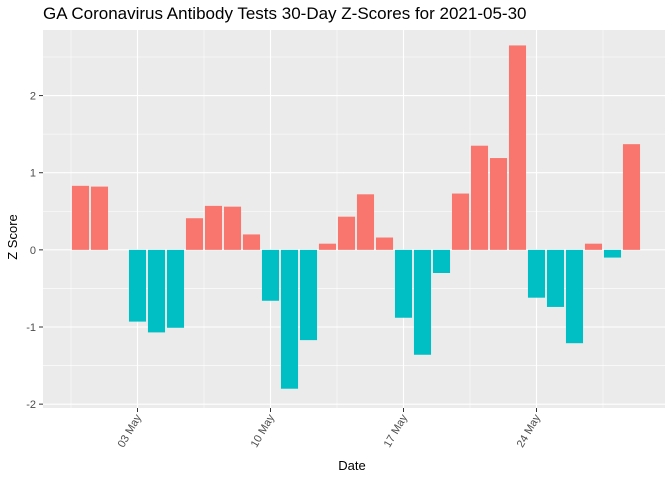 This screenshot has width=672, height=480. Describe the element at coordinates (33, 174) in the screenshot. I see `y-tick-label: 1` at that location.